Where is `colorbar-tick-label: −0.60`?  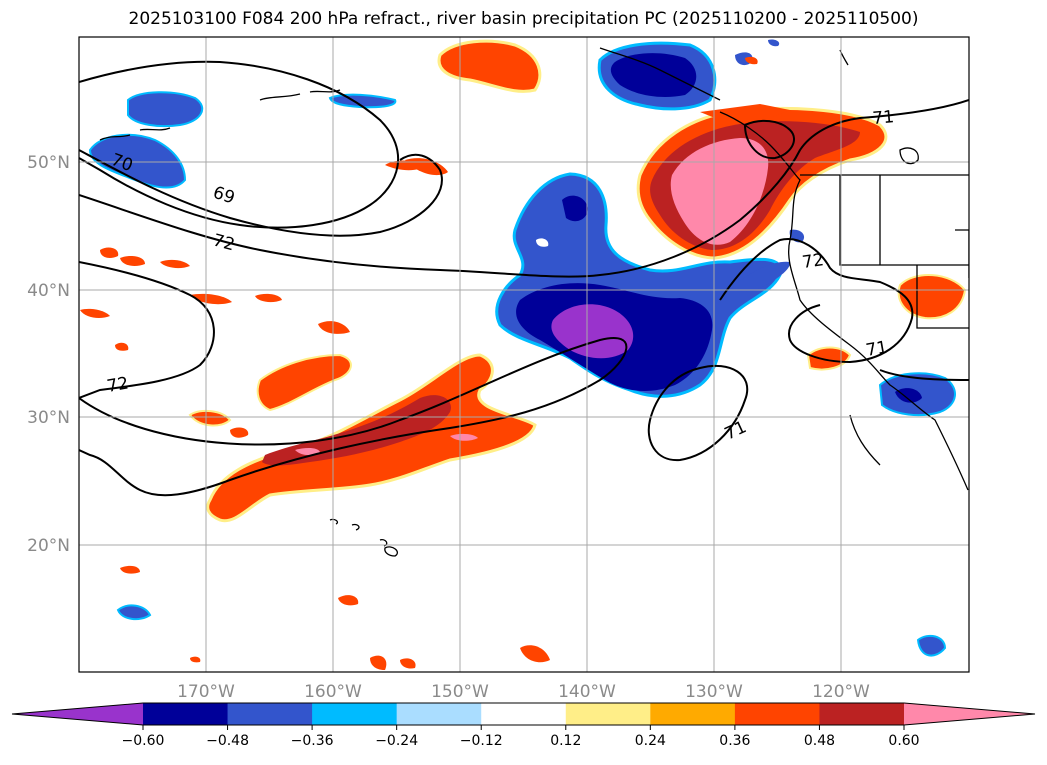 colorbar-tick-label: −0.60 is located at coordinates (143, 741).